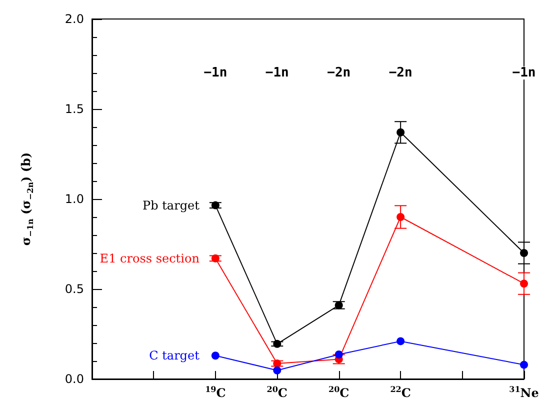 This screenshot has width=544, height=403. What do you see at coordinates (171, 205) in the screenshot?
I see `series-label: Pb target` at bounding box center [171, 205].